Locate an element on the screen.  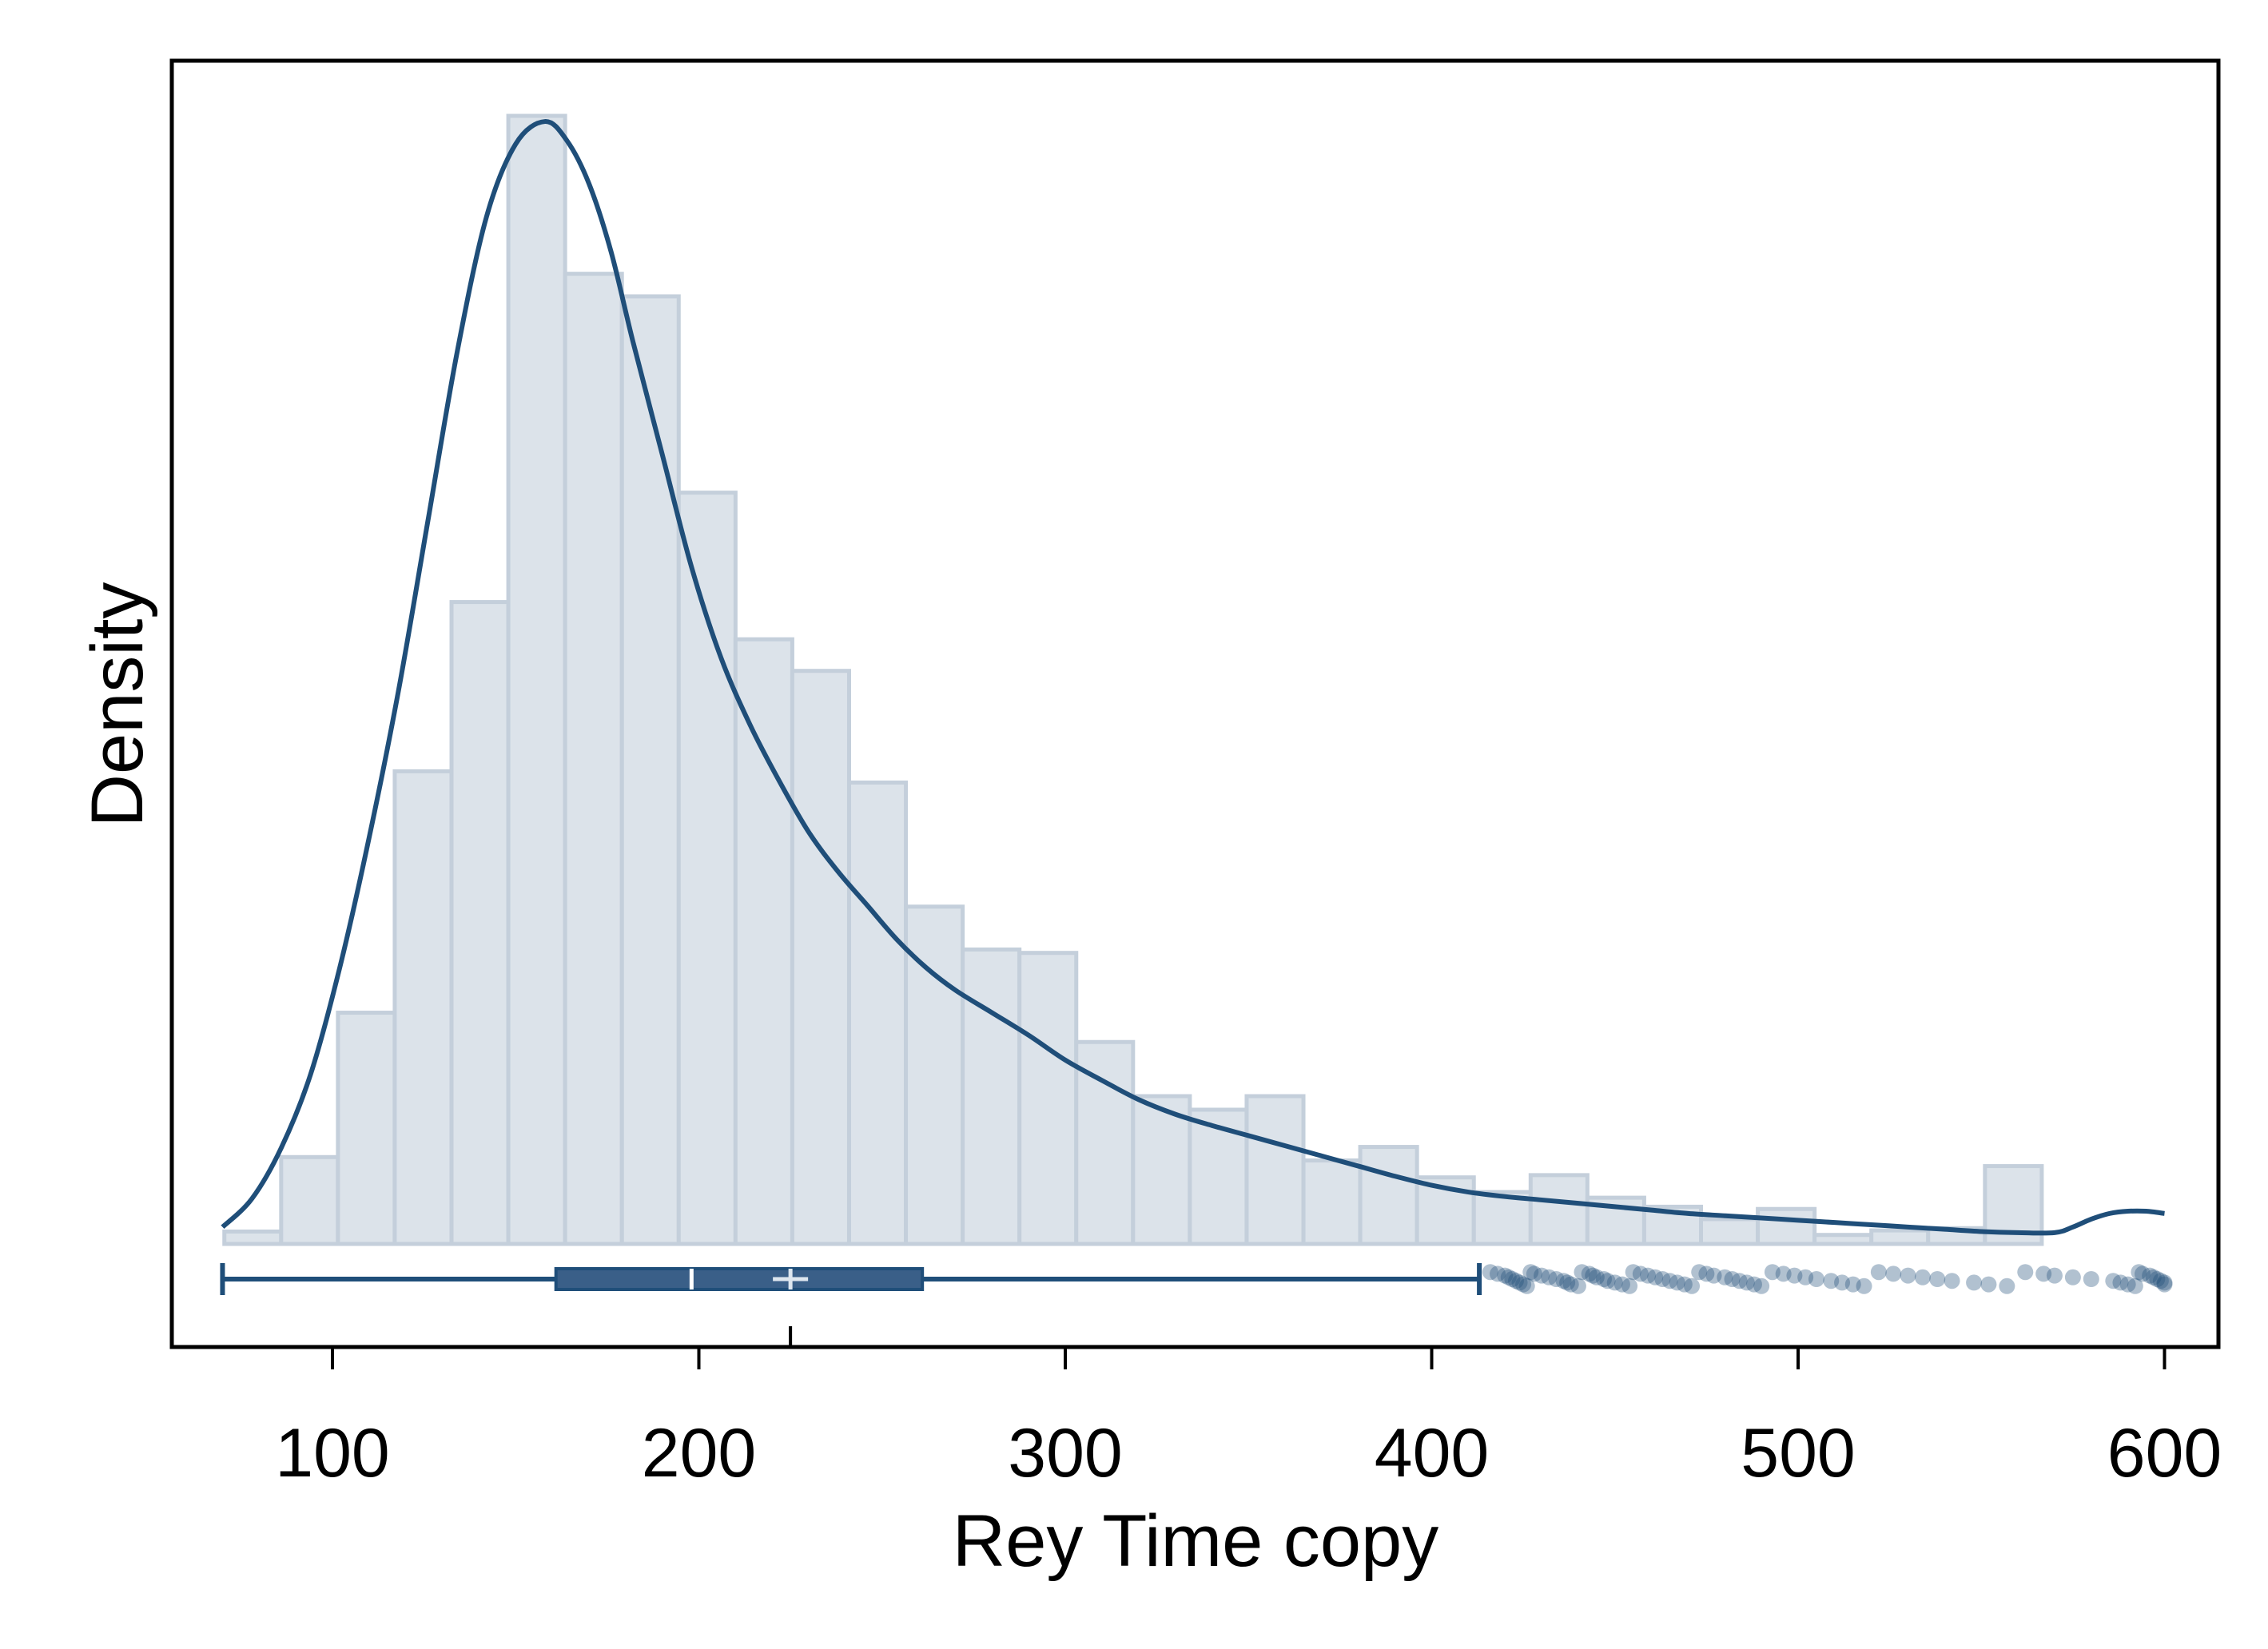
iqr-box is located at coordinates (739, 1279).